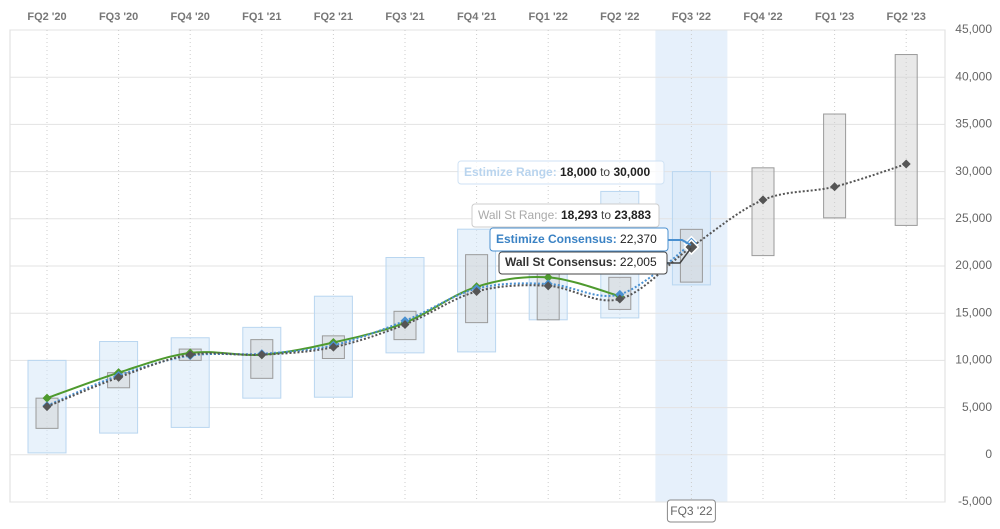 This screenshot has height=529, width=1000. I want to click on tooltip-value: 30,000, so click(631, 172).